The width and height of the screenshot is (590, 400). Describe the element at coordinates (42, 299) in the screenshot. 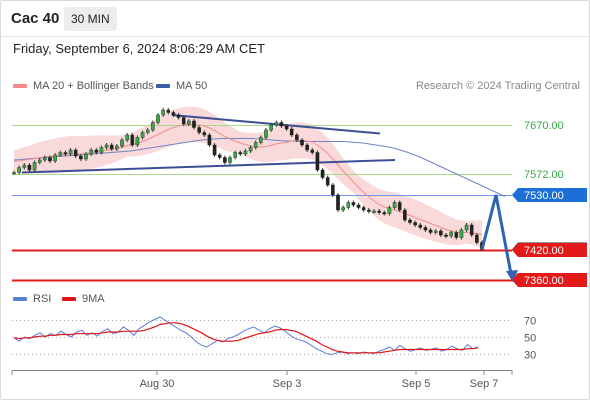

I see `rsi-label: RSI` at that location.